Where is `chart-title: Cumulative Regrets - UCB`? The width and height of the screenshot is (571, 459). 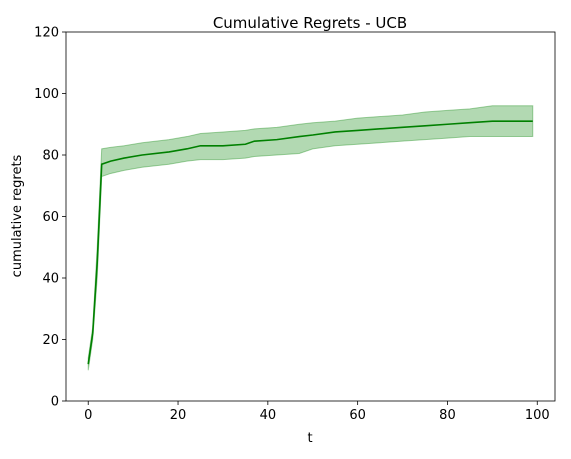 chart-title: Cumulative Regrets - UCB is located at coordinates (310, 23).